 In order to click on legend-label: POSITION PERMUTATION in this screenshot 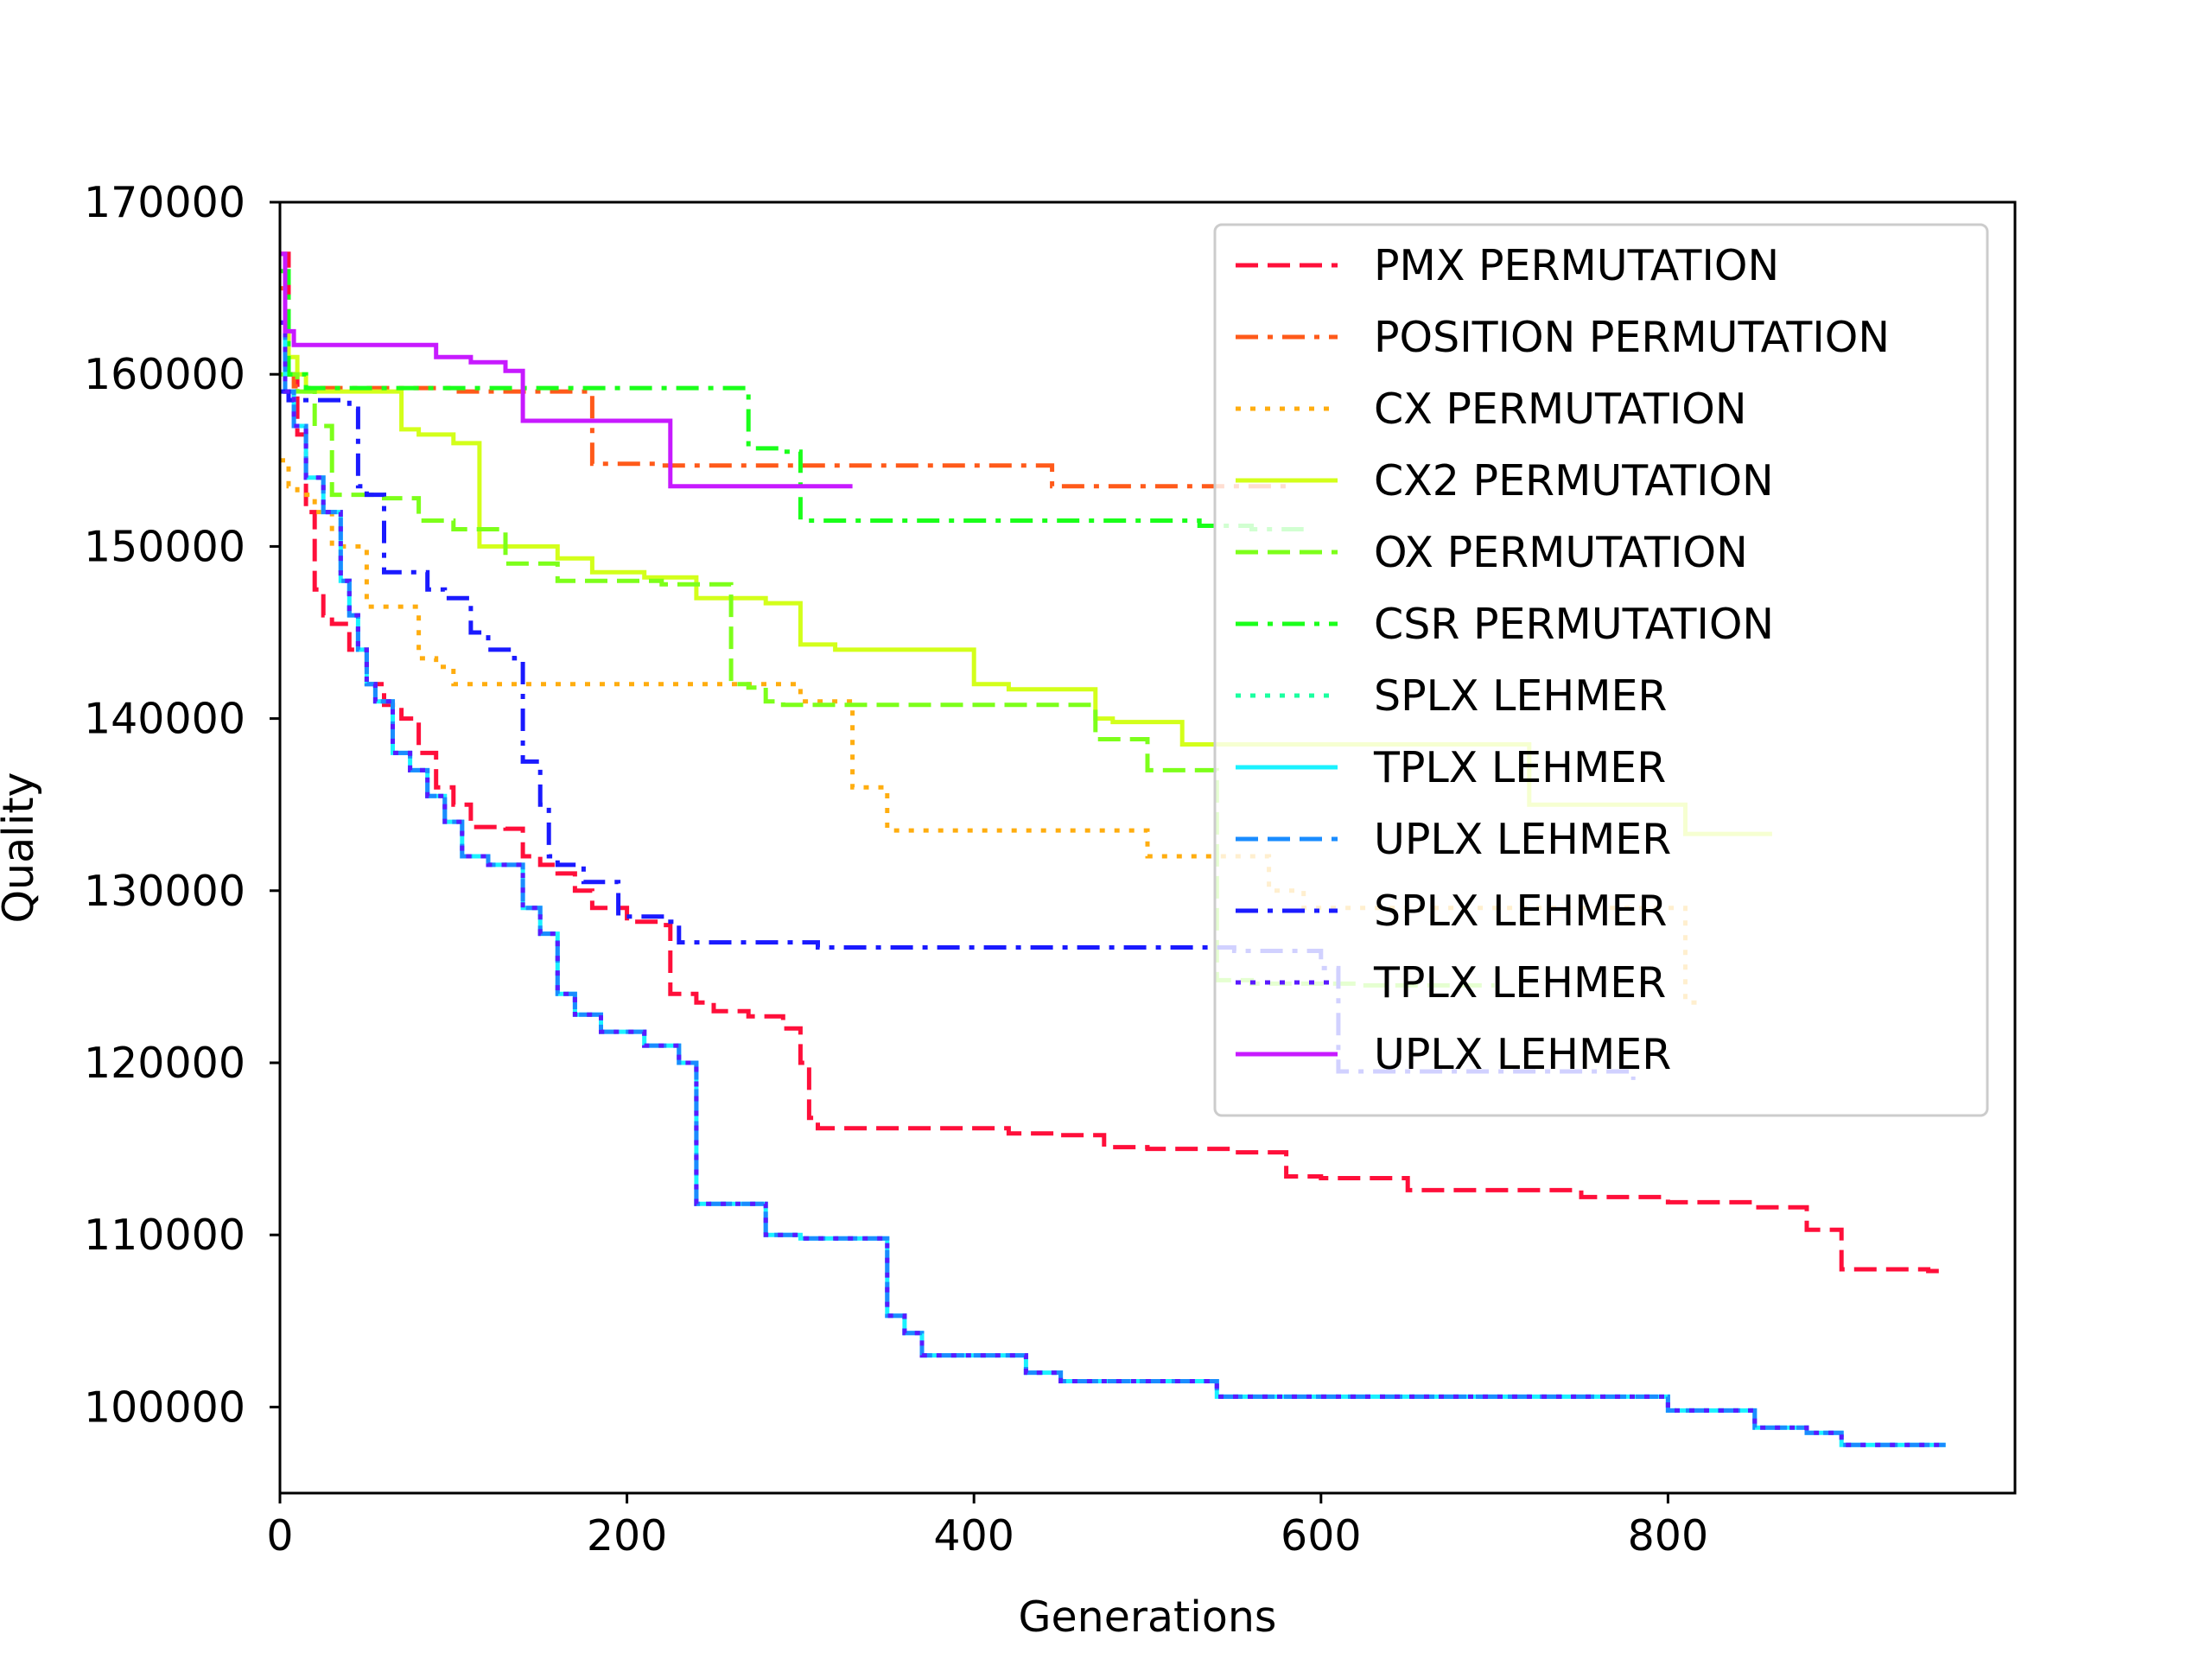, I will do `click(1632, 337)`.